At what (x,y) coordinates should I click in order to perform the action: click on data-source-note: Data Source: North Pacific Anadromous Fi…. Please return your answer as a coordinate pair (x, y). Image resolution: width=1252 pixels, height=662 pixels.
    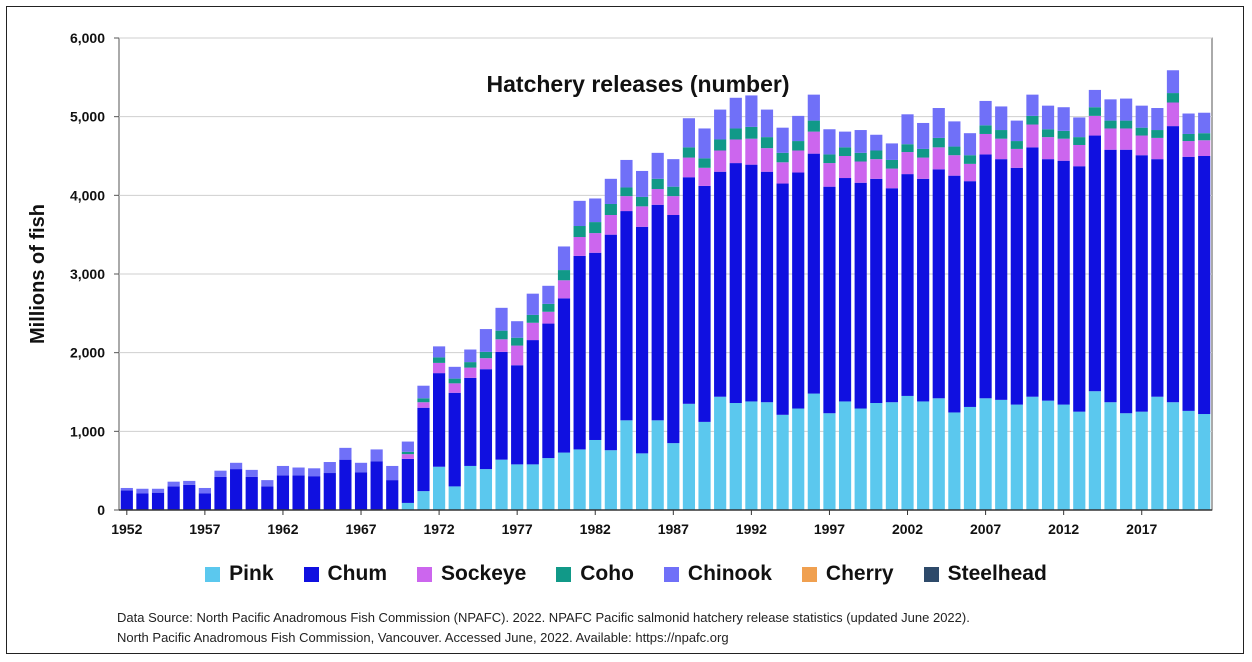
    Looking at the image, I should click on (543, 628).